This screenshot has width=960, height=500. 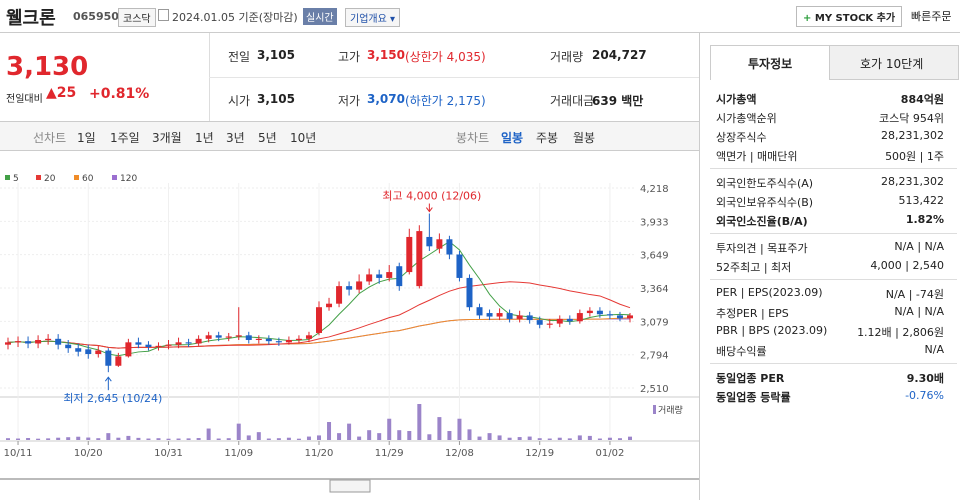 What do you see at coordinates (572, 101) in the screenshot?
I see `summary-label: 거래대금` at bounding box center [572, 101].